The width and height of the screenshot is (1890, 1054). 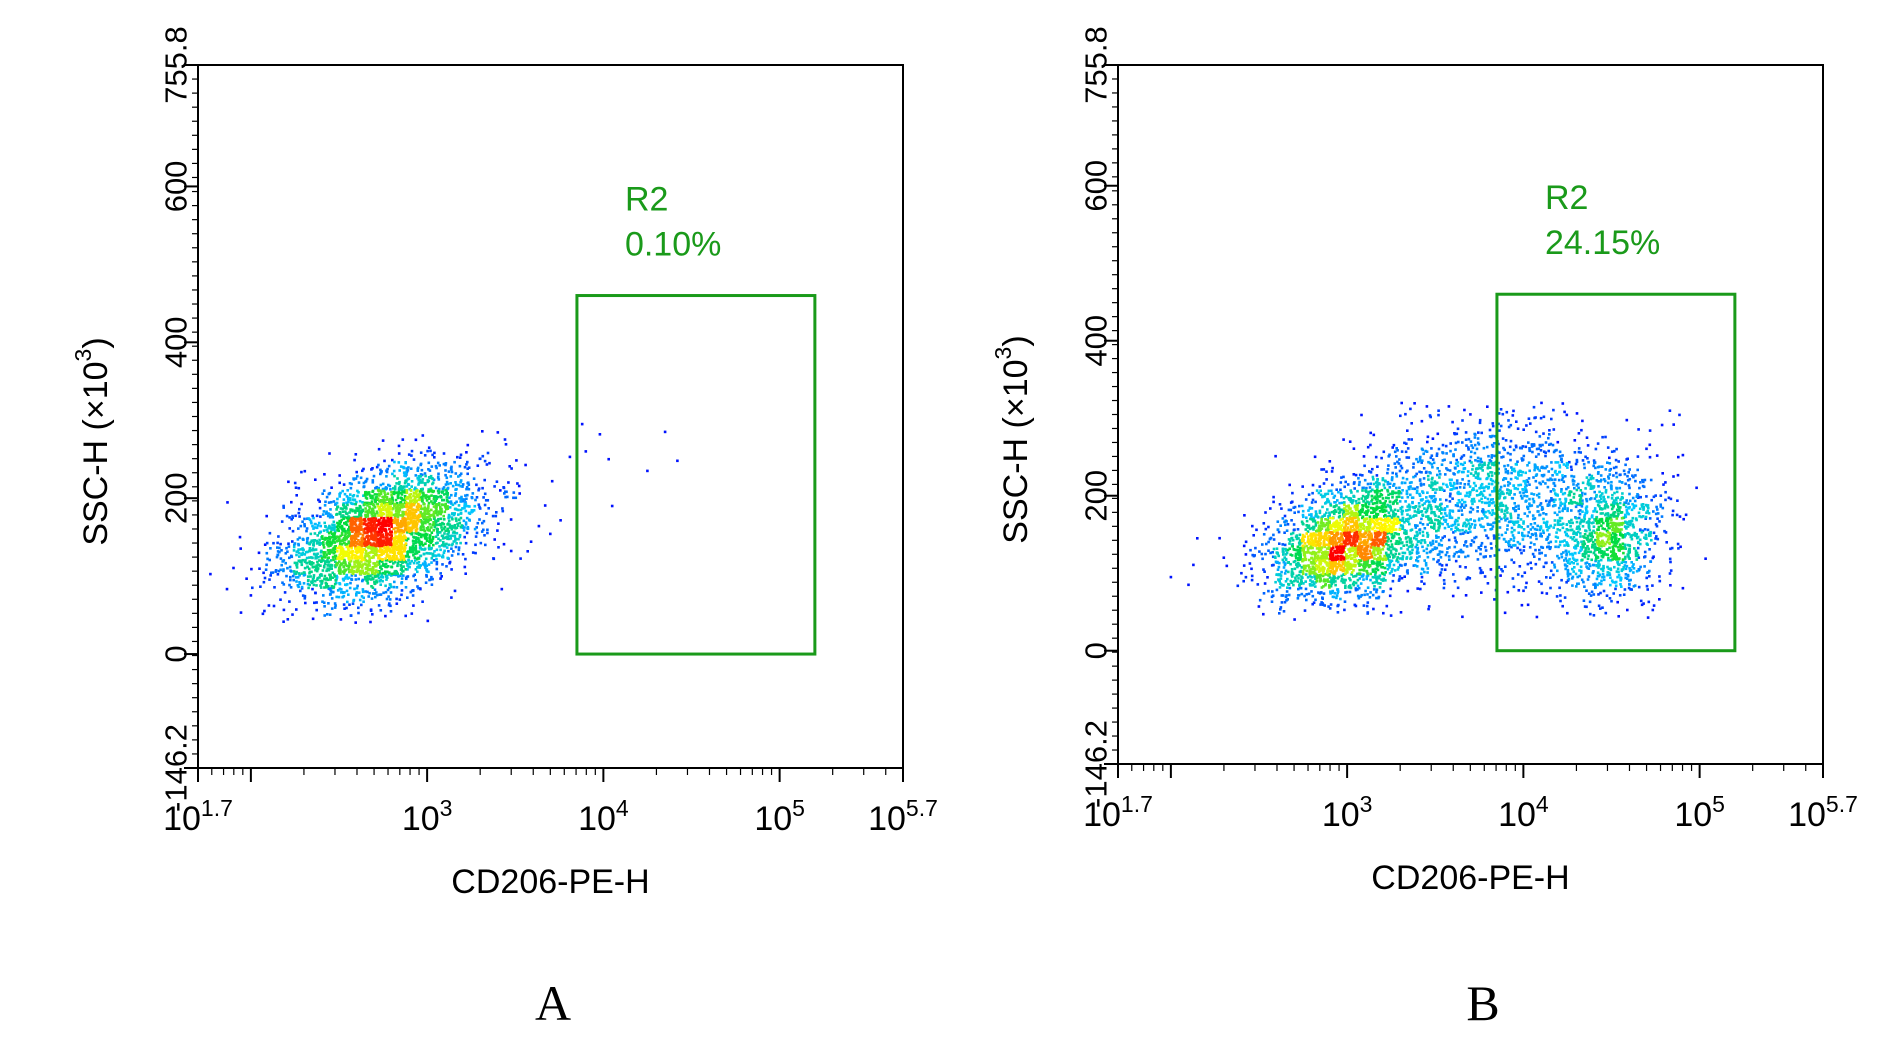 I want to click on x-tick-base: 10, so click(x=182, y=819).